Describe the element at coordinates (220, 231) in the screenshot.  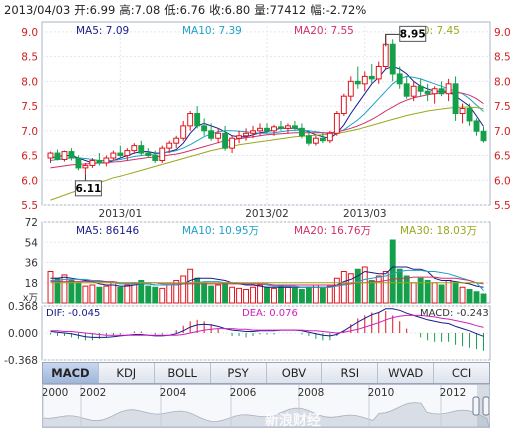
I see `volume-legend-ma10: MA10: 10.95万` at that location.